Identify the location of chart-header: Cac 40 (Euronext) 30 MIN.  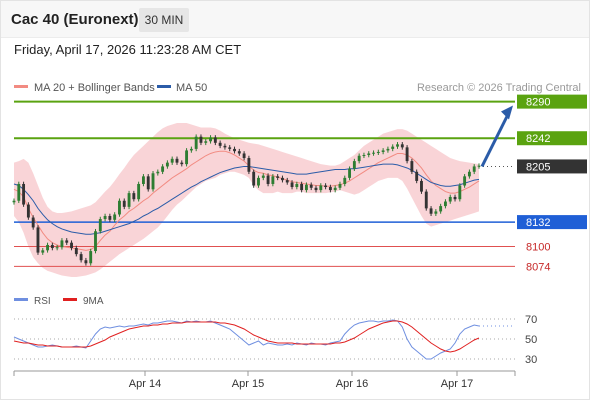
(295, 19).